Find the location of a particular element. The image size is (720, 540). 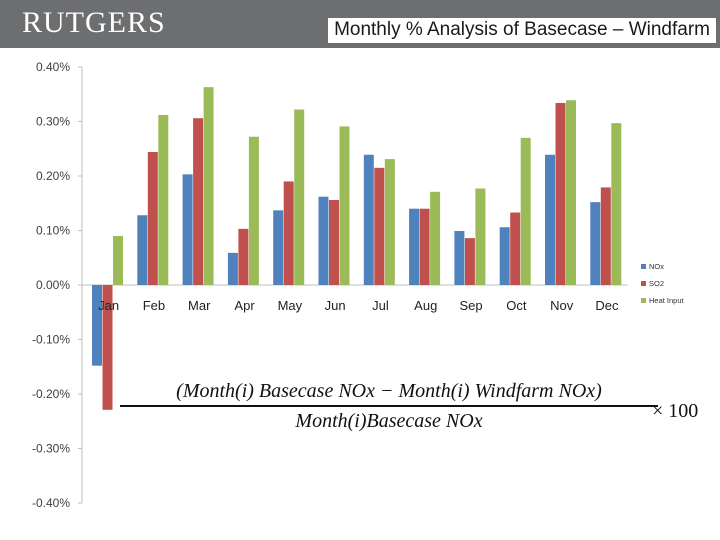

x-tick-label: Apr is located at coordinates (244, 305).